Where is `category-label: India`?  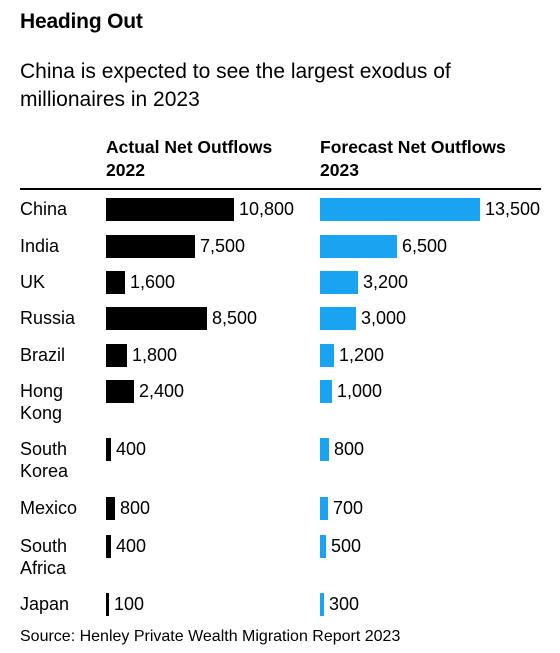 category-label: India is located at coordinates (40, 246).